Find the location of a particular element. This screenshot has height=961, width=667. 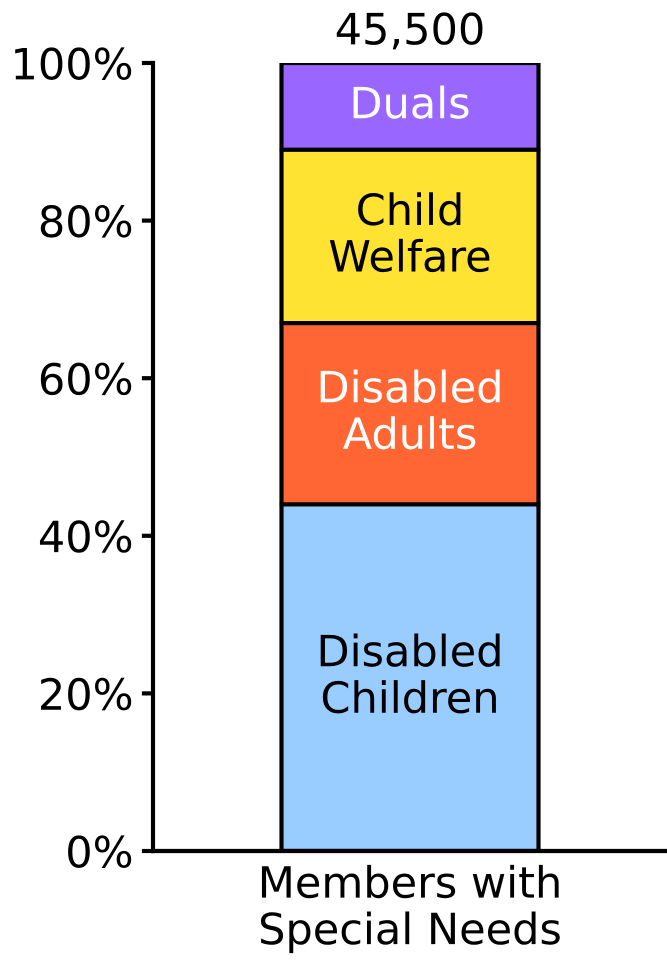

annotation: 45,500 is located at coordinates (409, 31).